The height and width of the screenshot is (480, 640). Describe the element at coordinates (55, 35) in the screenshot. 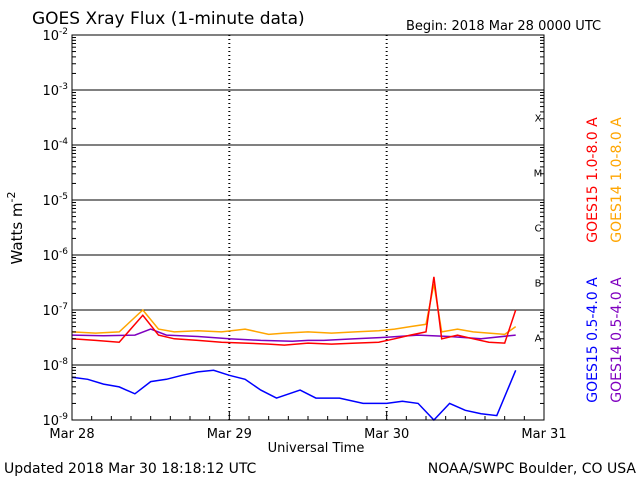

I see `y-tick-label: 10⁻²` at that location.